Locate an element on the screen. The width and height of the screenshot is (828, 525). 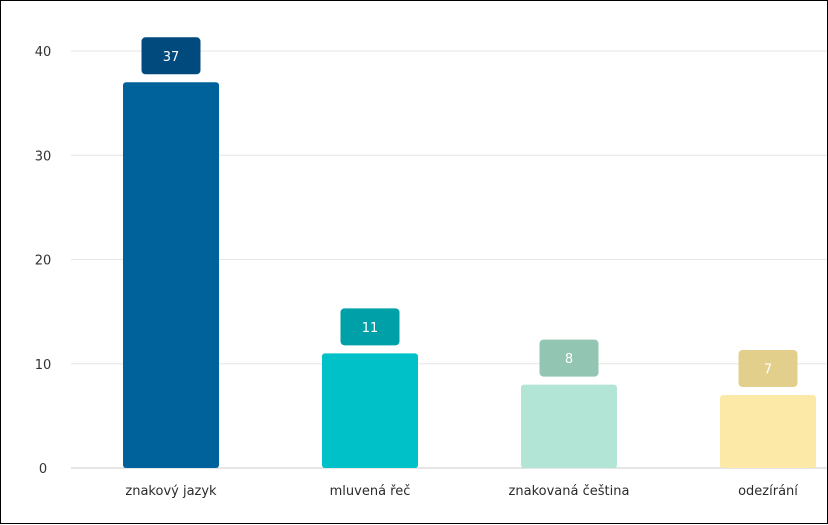
data-label: 11 is located at coordinates (370, 328).